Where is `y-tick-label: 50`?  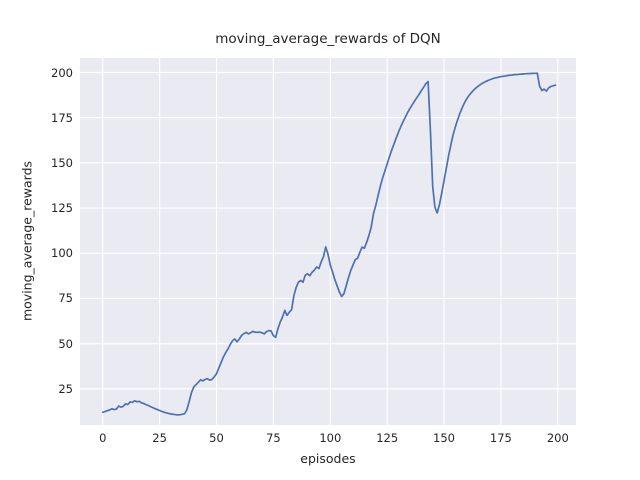 y-tick-label: 50 is located at coordinates (65, 343).